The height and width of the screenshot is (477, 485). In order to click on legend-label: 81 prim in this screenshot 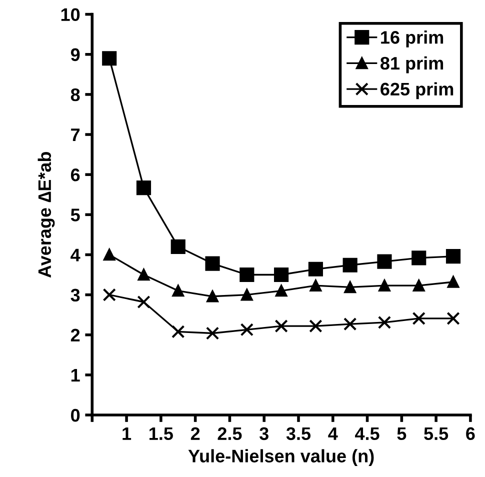, I will do `click(412, 65)`.